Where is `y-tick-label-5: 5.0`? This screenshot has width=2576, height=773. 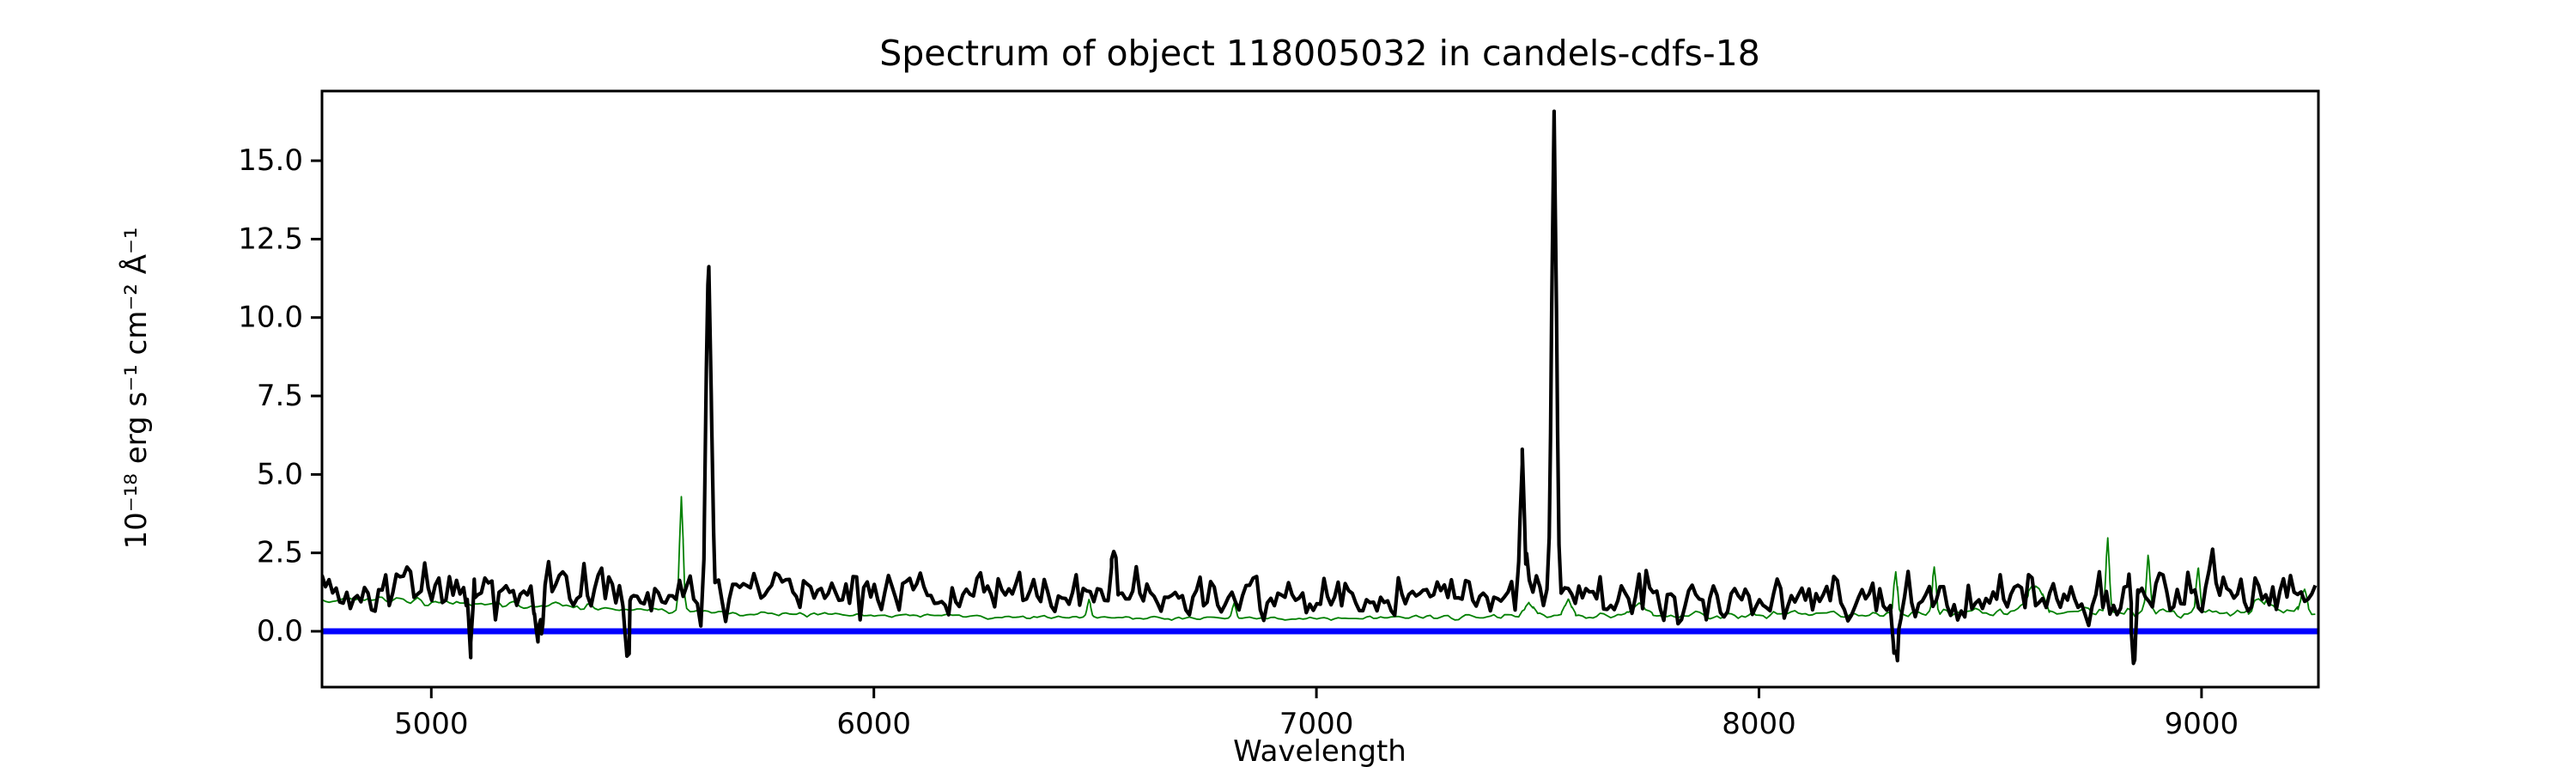
y-tick-label-5: 5.0 is located at coordinates (280, 474).